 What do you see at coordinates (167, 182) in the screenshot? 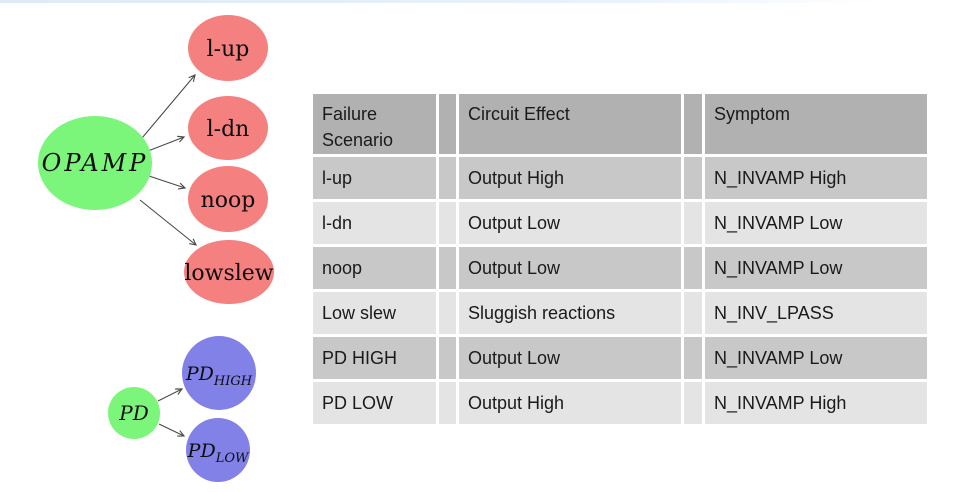
I see `edge-opamp-noop` at bounding box center [167, 182].